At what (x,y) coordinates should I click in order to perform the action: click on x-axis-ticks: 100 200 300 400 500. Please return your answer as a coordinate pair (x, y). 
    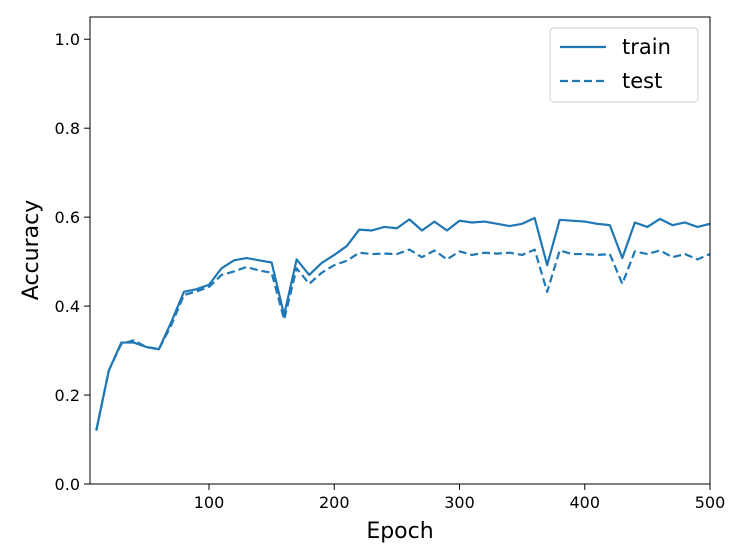
    Looking at the image, I should click on (460, 498).